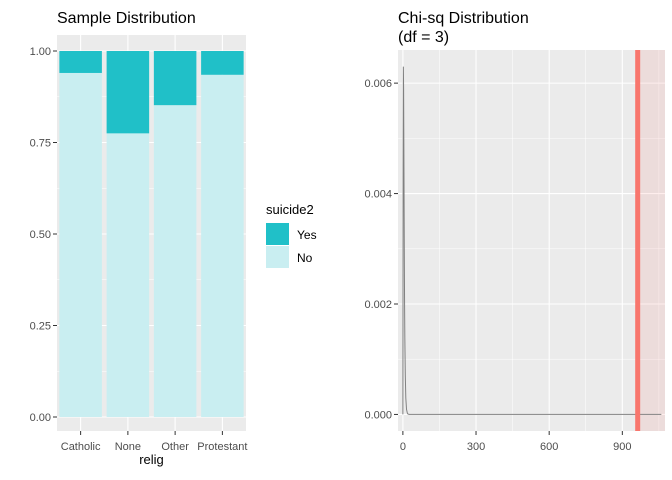 The width and height of the screenshot is (672, 480). What do you see at coordinates (305, 258) in the screenshot?
I see `legend-label-no: No` at bounding box center [305, 258].